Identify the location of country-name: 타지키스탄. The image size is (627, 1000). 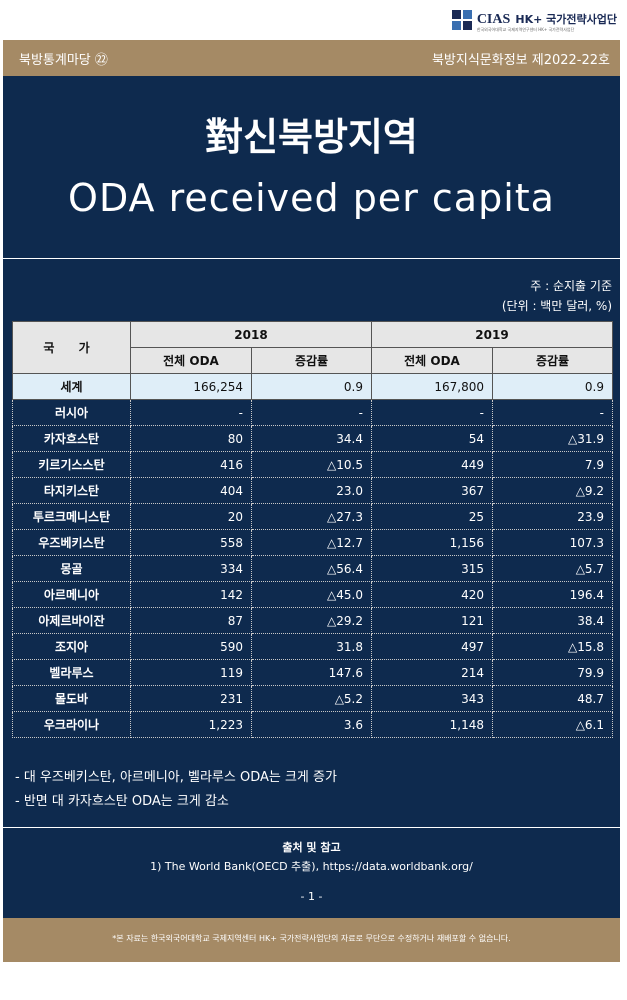
(71, 490).